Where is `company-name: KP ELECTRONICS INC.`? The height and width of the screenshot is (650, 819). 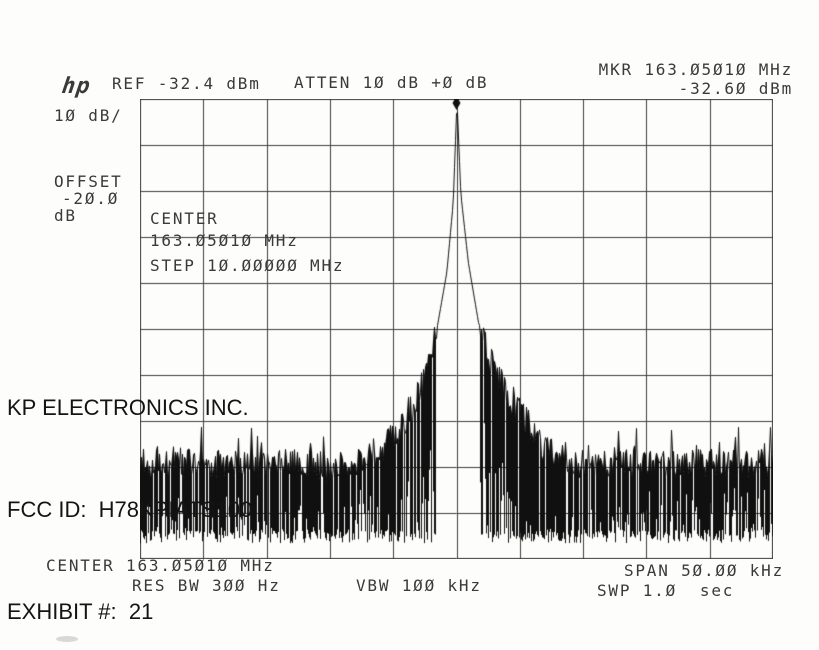 company-name: KP ELECTRONICS INC. is located at coordinates (128, 407).